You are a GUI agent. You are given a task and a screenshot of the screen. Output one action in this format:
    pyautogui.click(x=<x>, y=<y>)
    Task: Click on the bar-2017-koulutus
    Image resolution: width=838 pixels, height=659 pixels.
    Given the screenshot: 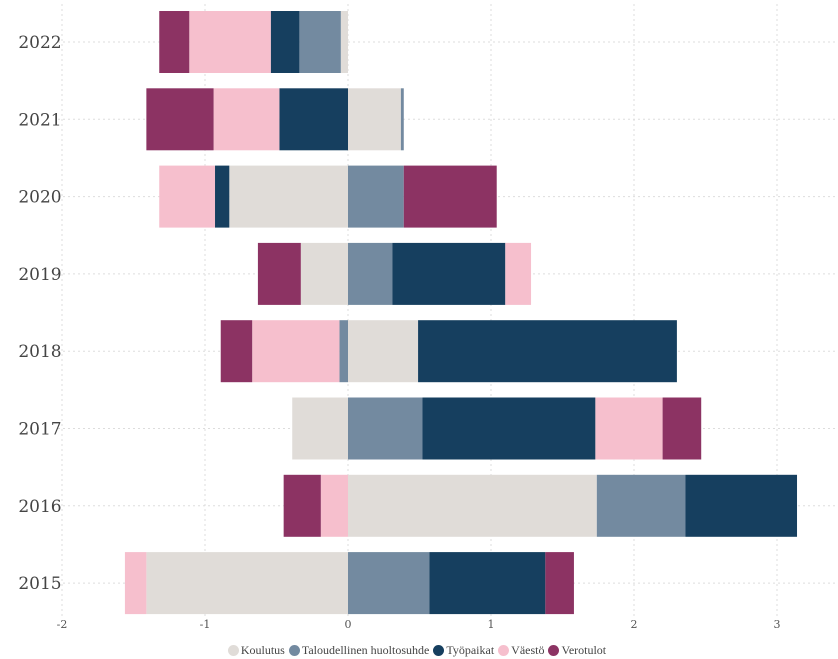 What is the action you would take?
    pyautogui.click(x=320, y=428)
    